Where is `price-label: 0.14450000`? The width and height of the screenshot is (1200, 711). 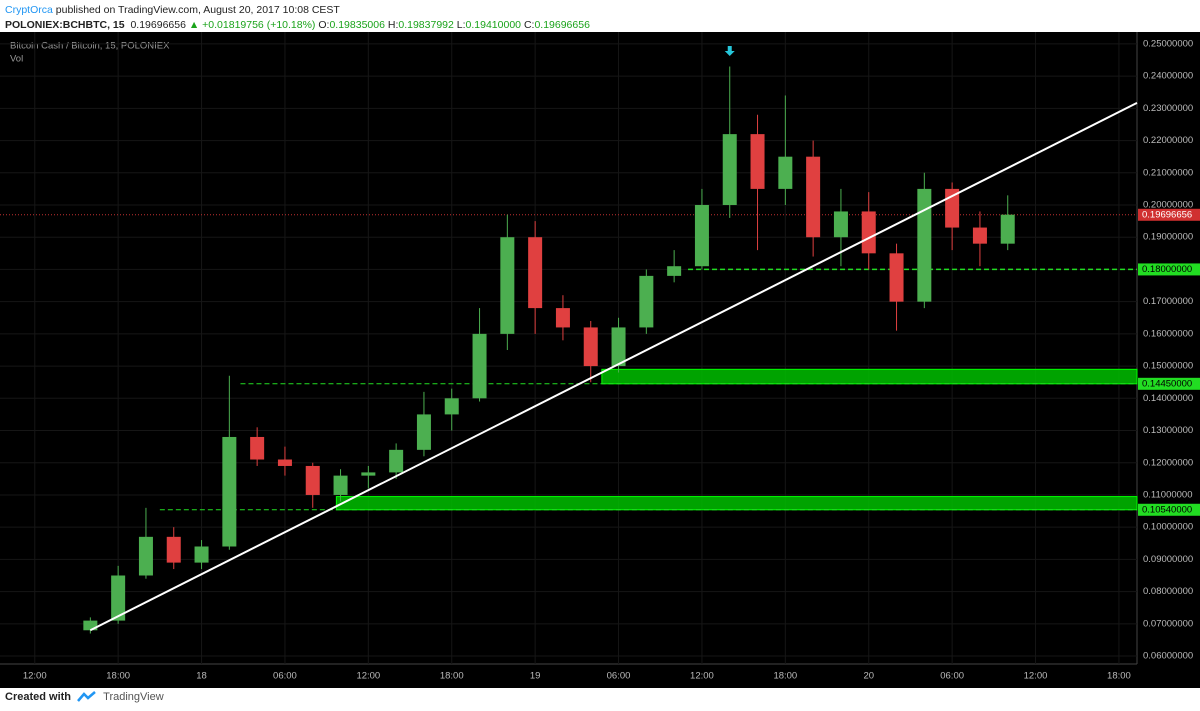 price-label: 0.14450000 is located at coordinates (1167, 383).